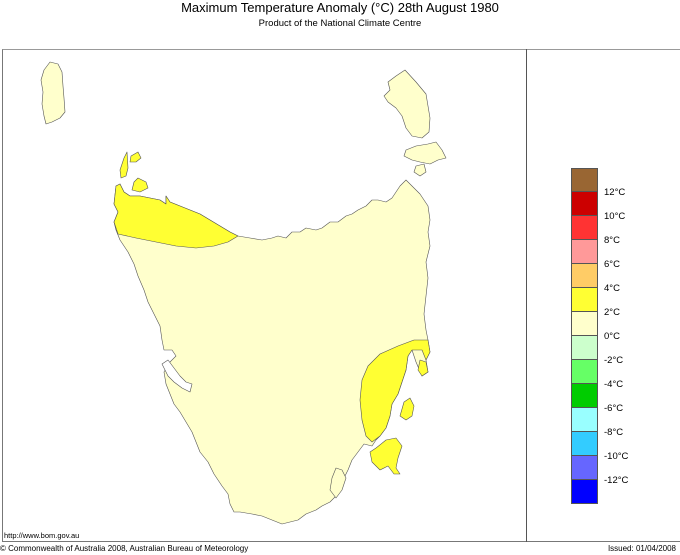 Image resolution: width=680 pixels, height=555 pixels. What do you see at coordinates (616, 480) in the screenshot?
I see `legend-label: -12°C` at bounding box center [616, 480].